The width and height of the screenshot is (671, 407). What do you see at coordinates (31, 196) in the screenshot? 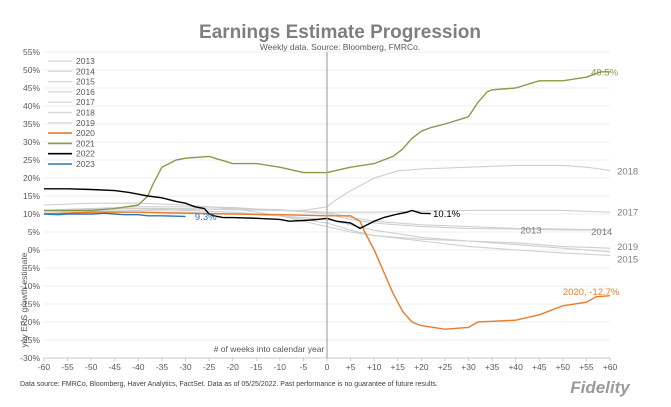
I see `y-tick-label: 15%` at bounding box center [31, 196].